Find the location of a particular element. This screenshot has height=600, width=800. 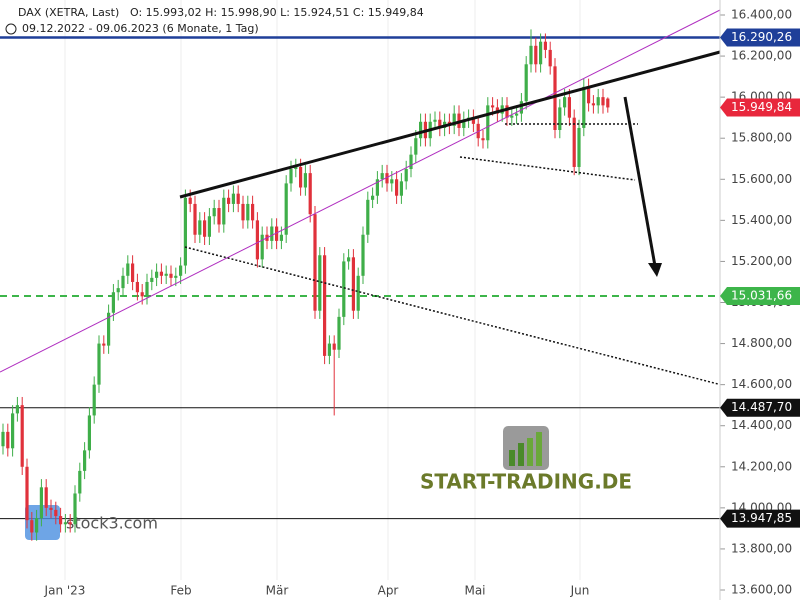

y-tick-label: 14.800,00 is located at coordinates (761, 343).